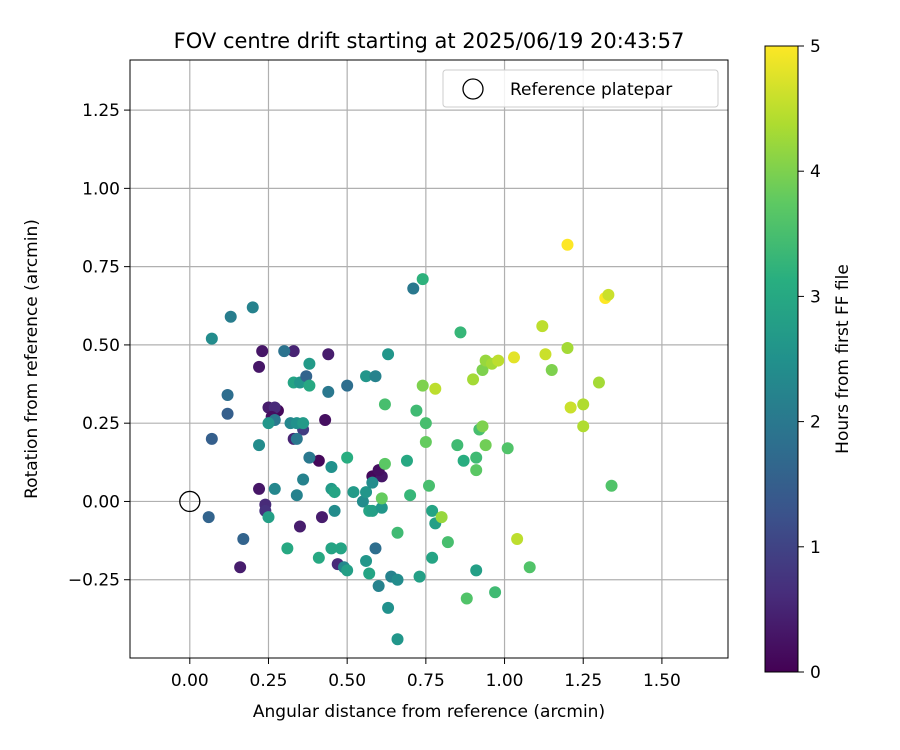  I want to click on colorbar-tick-label: 2, so click(815, 423).